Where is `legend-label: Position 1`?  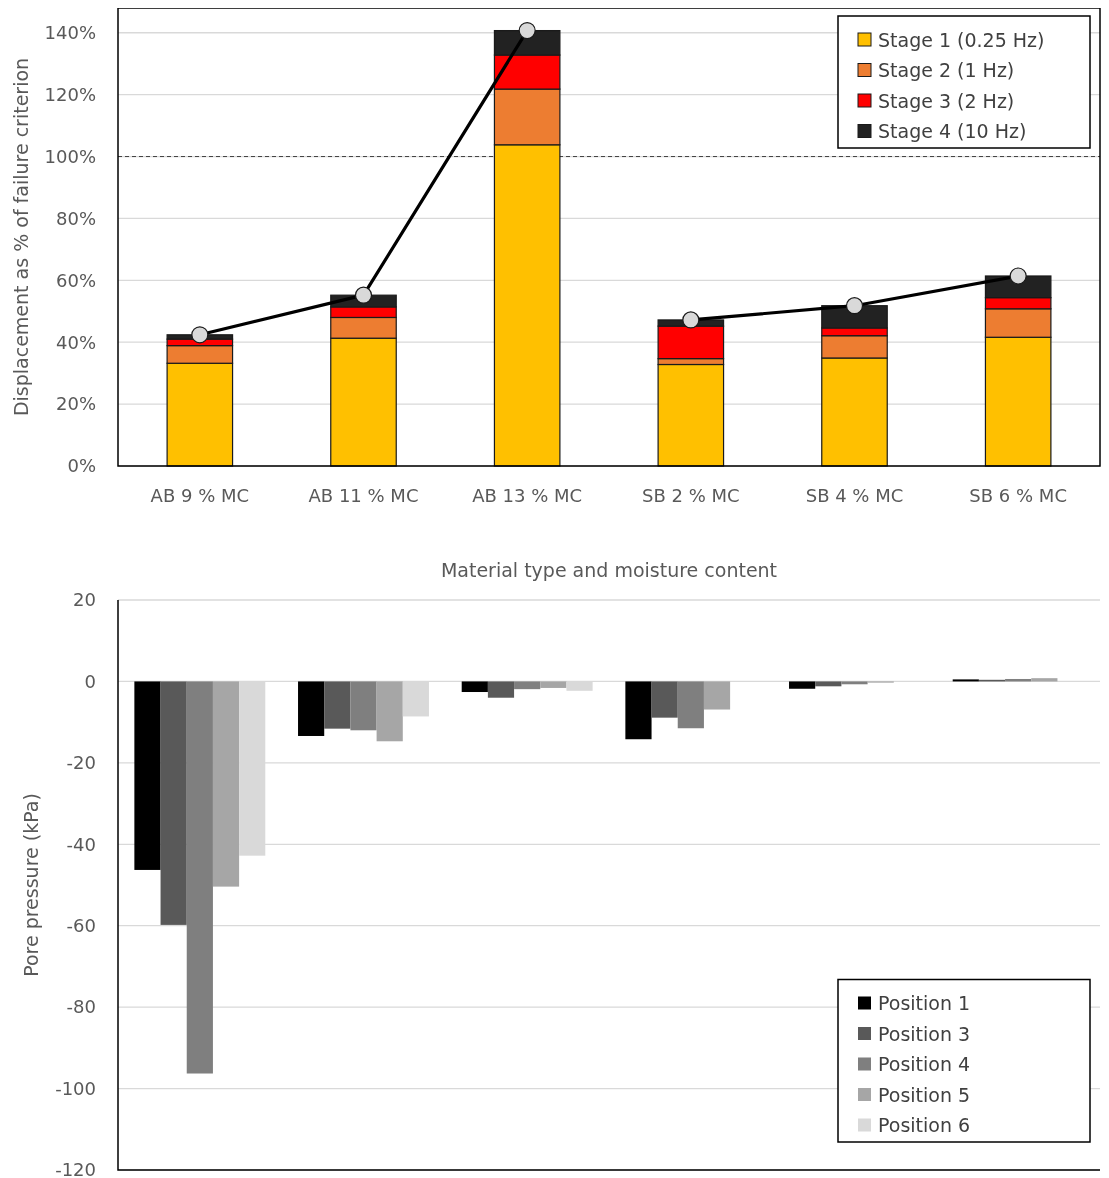
legend-label: Position 1 is located at coordinates (924, 1003).